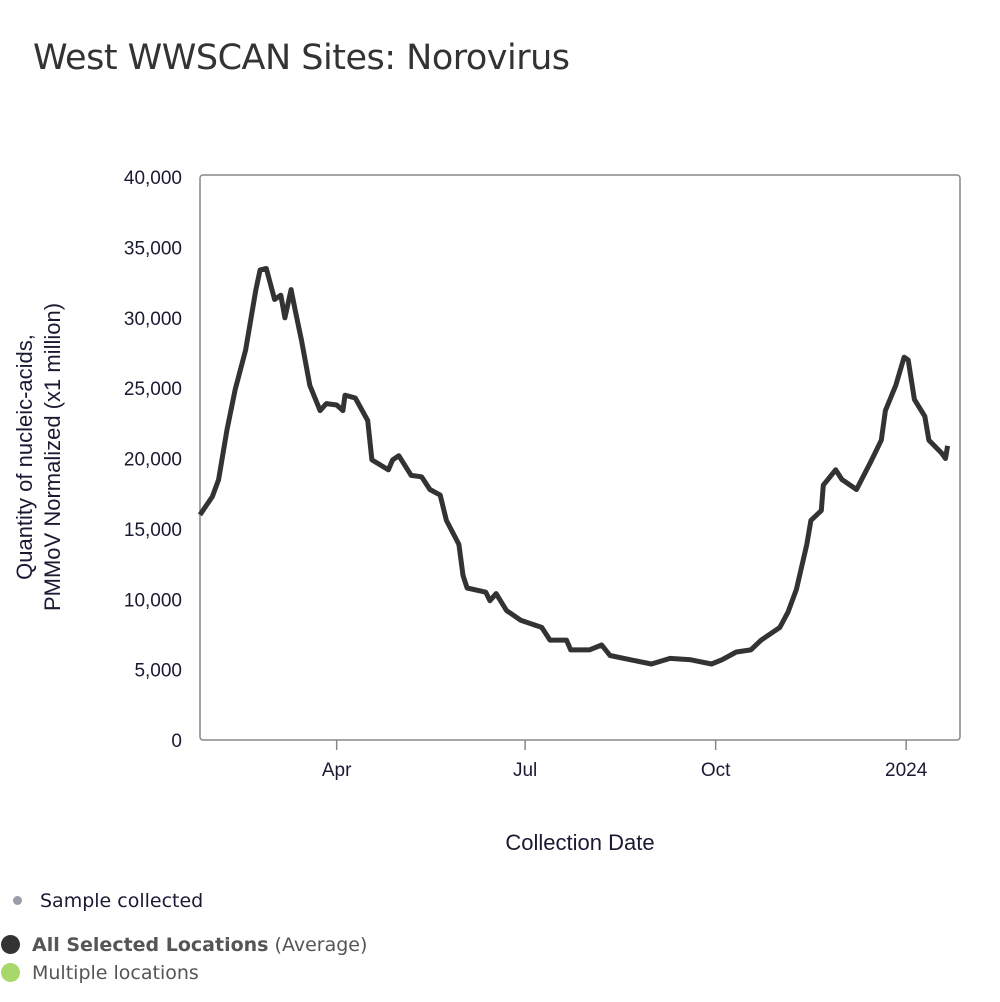  I want to click on y-axis-label-line1: Quantity of nucleic-acids,, so click(24, 457).